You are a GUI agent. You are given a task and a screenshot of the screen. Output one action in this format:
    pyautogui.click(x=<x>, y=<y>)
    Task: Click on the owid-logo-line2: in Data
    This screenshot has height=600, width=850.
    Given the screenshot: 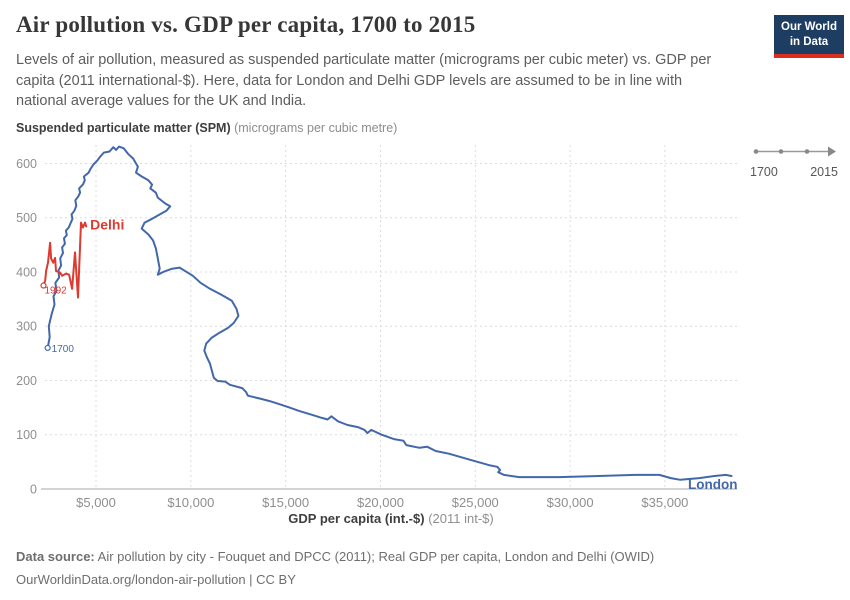 What is the action you would take?
    pyautogui.click(x=809, y=41)
    